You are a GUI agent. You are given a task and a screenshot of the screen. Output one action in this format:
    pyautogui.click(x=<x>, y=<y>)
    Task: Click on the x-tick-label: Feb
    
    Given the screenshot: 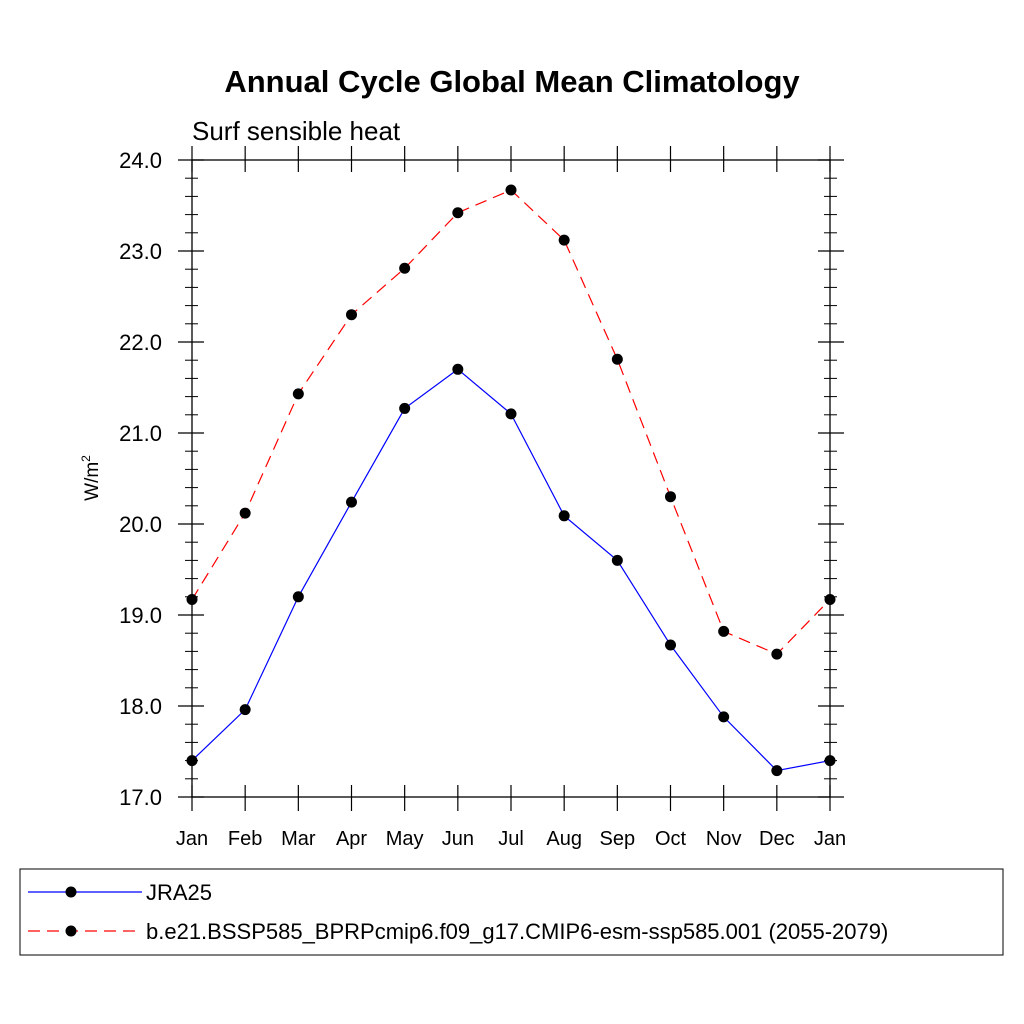 What is the action you would take?
    pyautogui.click(x=245, y=839)
    